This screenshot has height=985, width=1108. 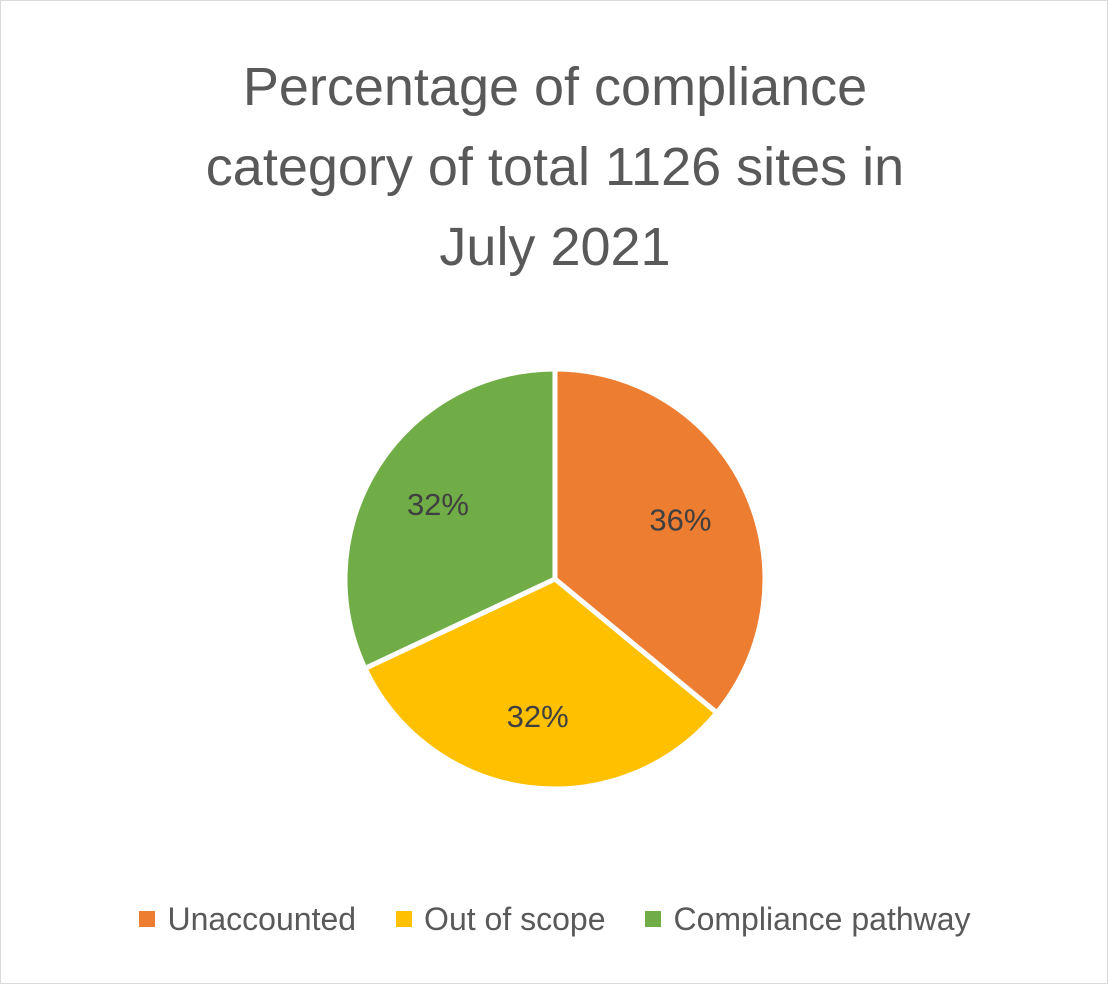 I want to click on legend-swatch-compliance-pathway, so click(x=653, y=919).